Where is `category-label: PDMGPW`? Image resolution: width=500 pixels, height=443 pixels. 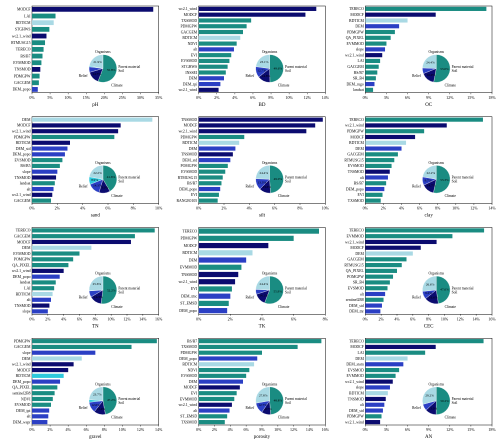
category-label: PDMGPW is located at coordinates (355, 32).